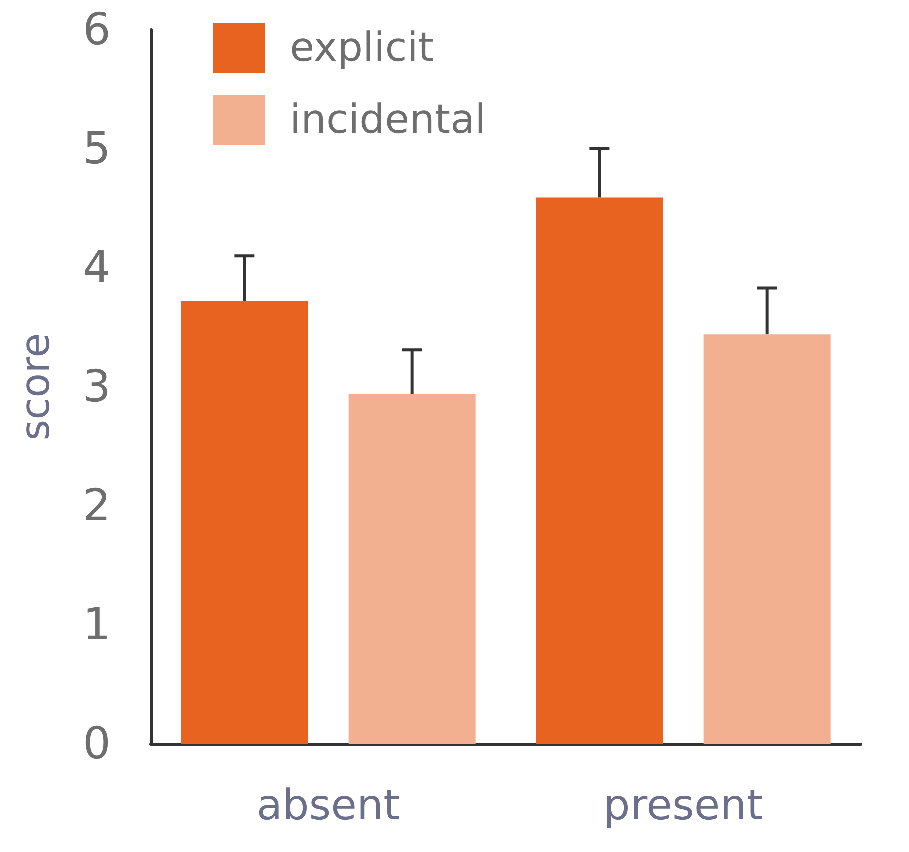 The image size is (909, 852). What do you see at coordinates (684, 805) in the screenshot?
I see `x-tick-label: present` at bounding box center [684, 805].